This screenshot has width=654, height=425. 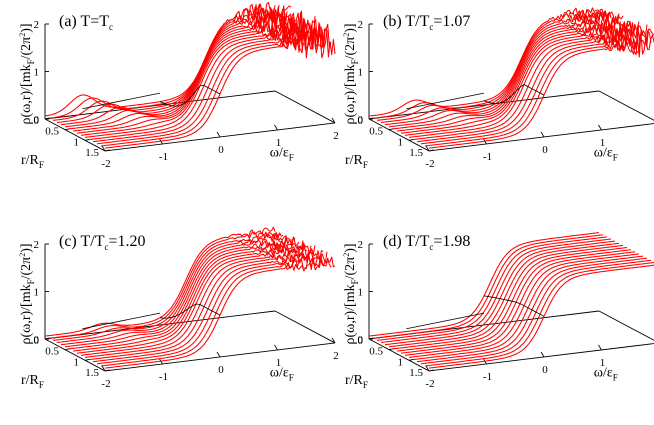 What do you see at coordinates (451, 241) in the screenshot?
I see `panel-title-value: =1.98` at bounding box center [451, 241].